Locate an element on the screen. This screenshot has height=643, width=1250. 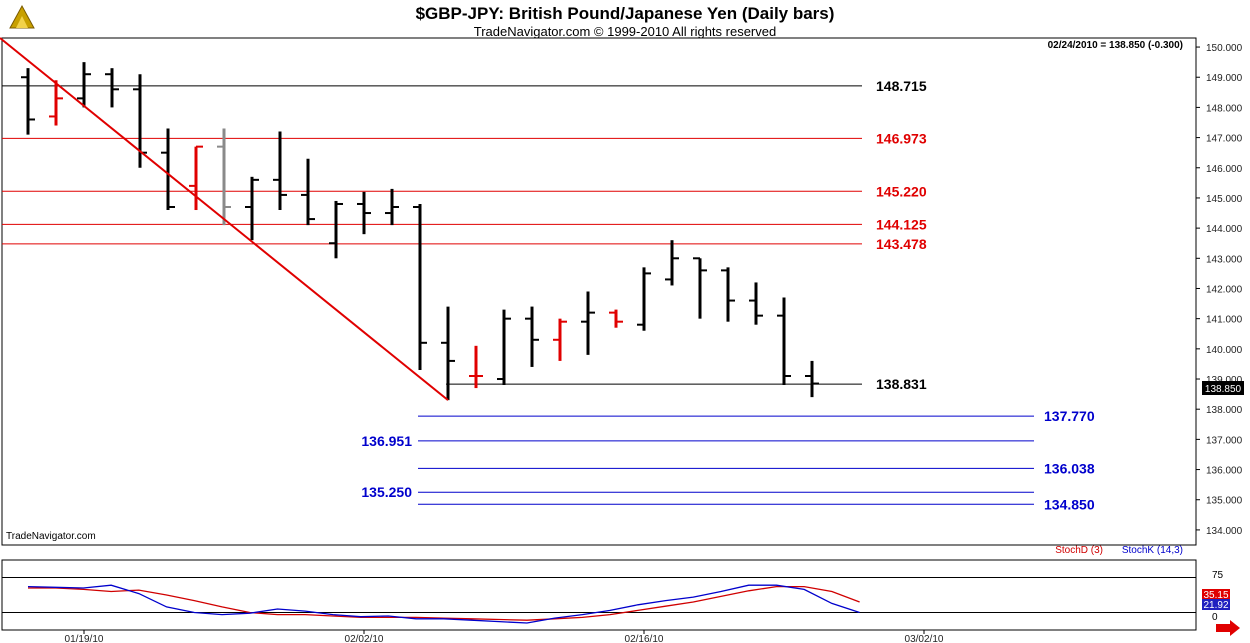
level-label: 148.715 is located at coordinates (901, 86).